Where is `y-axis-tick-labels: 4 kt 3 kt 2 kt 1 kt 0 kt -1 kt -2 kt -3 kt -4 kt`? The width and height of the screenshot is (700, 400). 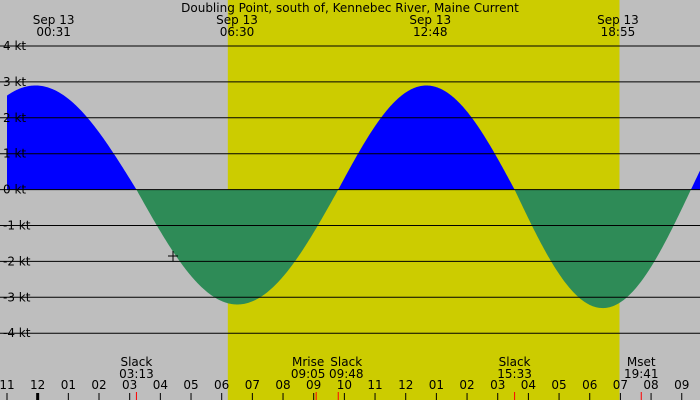
y-axis-tick-labels: 4 kt 3 kt 2 kt 1 kt 0 kt -1 kt -2 kt -3 kt -4 kt is located at coordinates (17, 189).